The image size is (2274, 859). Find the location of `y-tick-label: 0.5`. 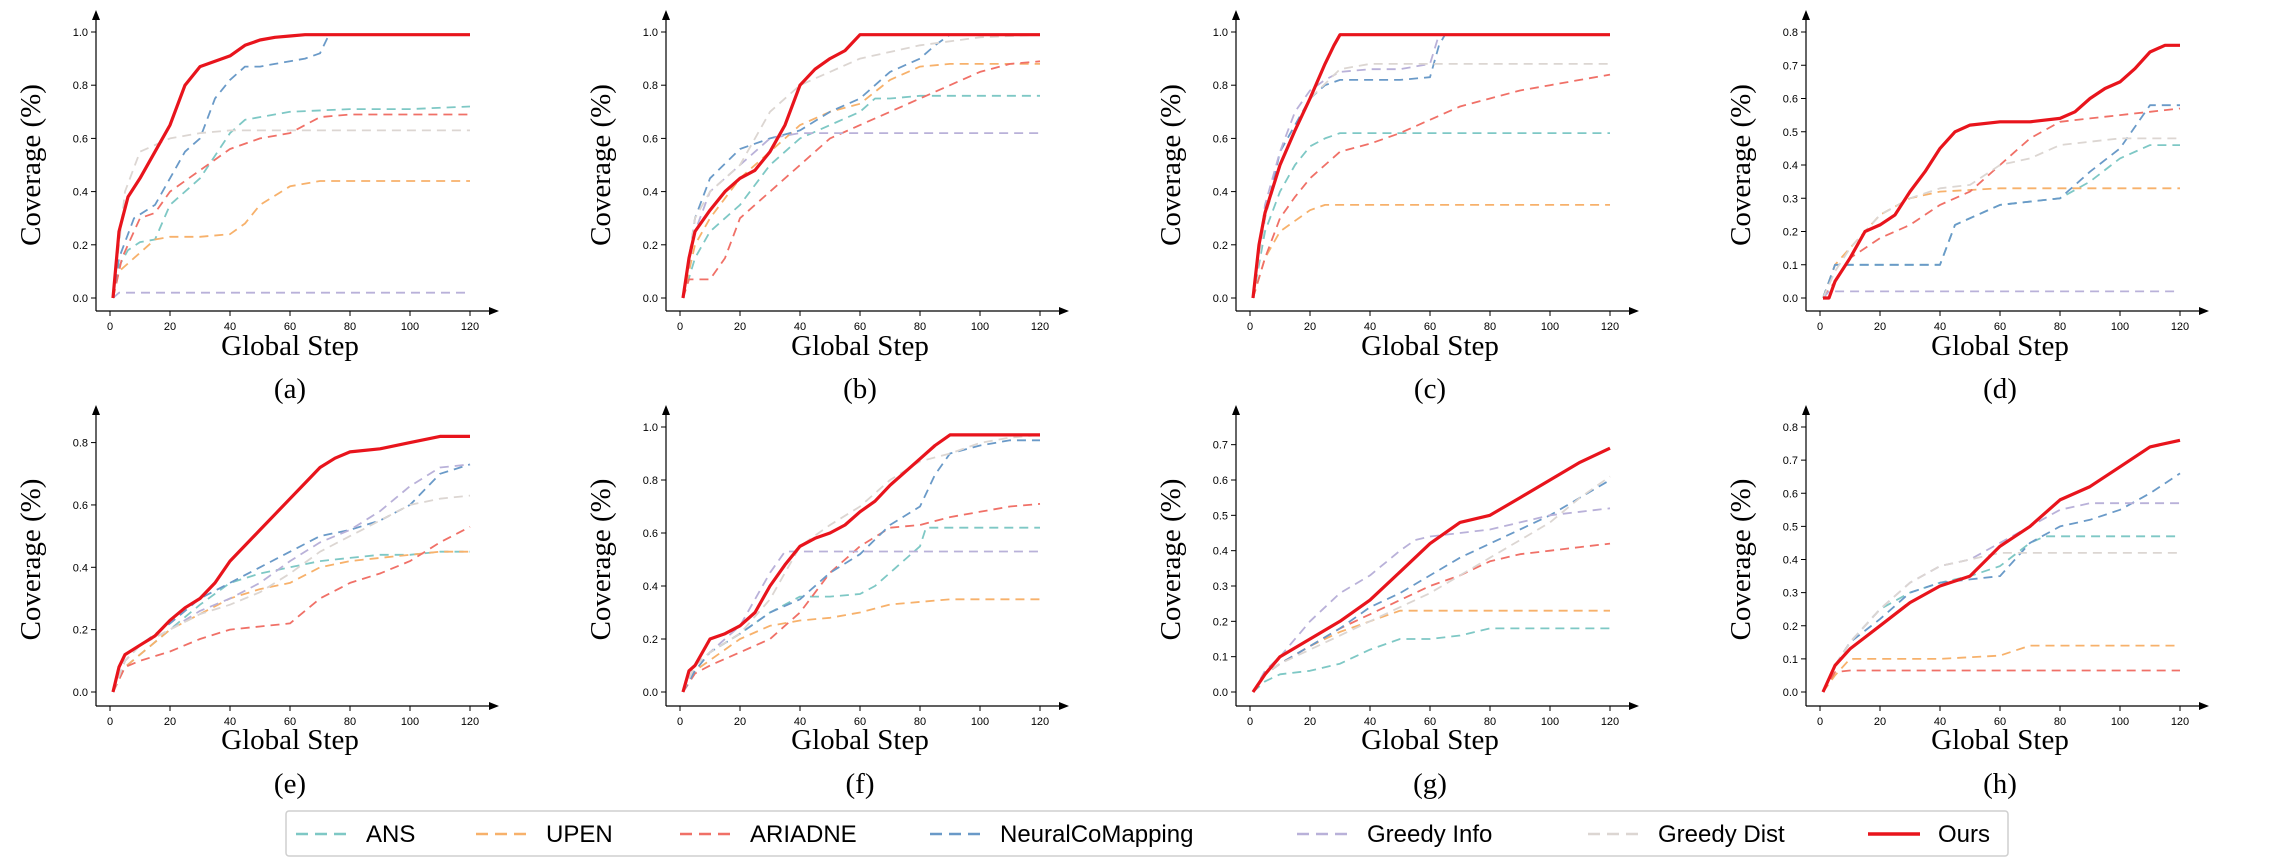

y-tick-label: 0.5 is located at coordinates (1220, 516).